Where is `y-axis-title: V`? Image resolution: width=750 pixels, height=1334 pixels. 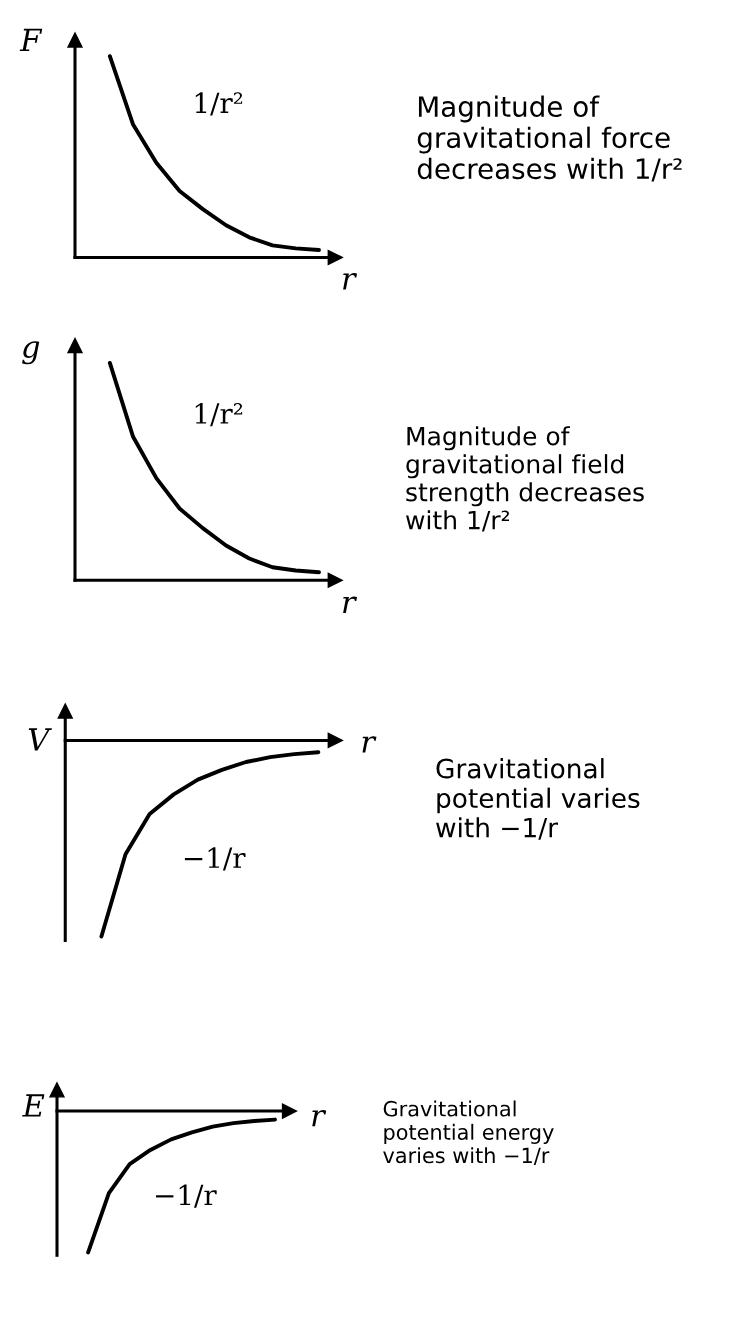 y-axis-title: V is located at coordinates (40, 739).